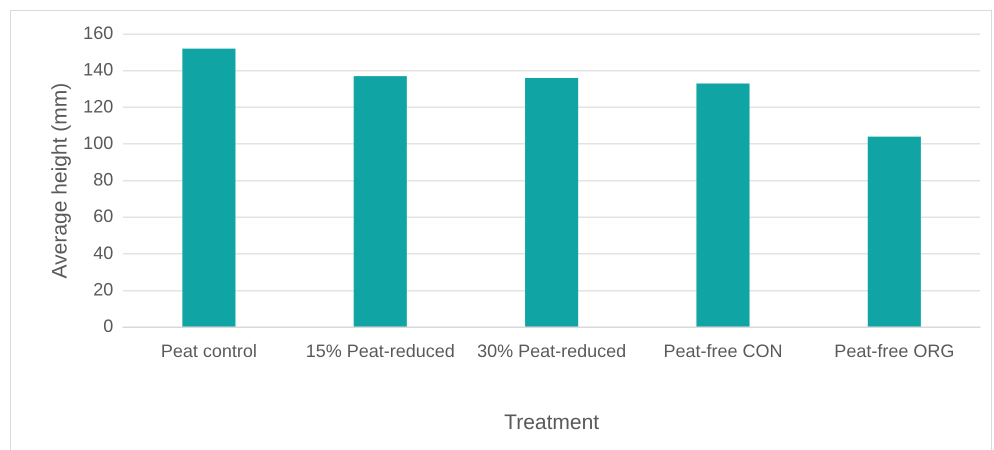 The width and height of the screenshot is (994, 450). What do you see at coordinates (98, 106) in the screenshot?
I see `y-tick-label: 120` at bounding box center [98, 106].